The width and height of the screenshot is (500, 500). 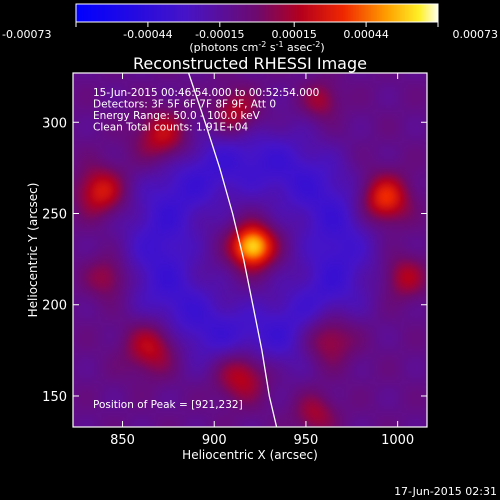 I want to click on annotation-line: 15-Jun-2015 00:46:54.000 to 00:52:54.000, so click(x=206, y=93).